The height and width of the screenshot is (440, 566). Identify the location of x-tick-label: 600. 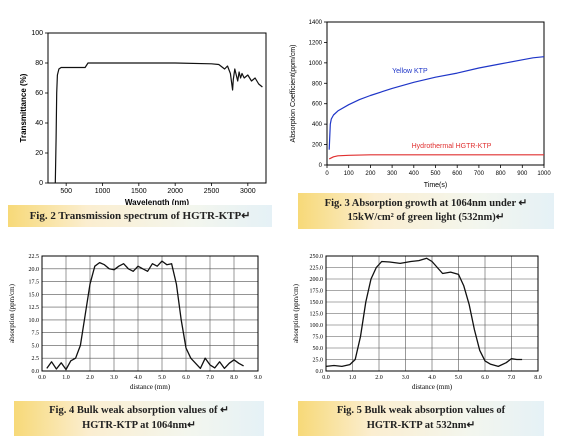
(457, 174).